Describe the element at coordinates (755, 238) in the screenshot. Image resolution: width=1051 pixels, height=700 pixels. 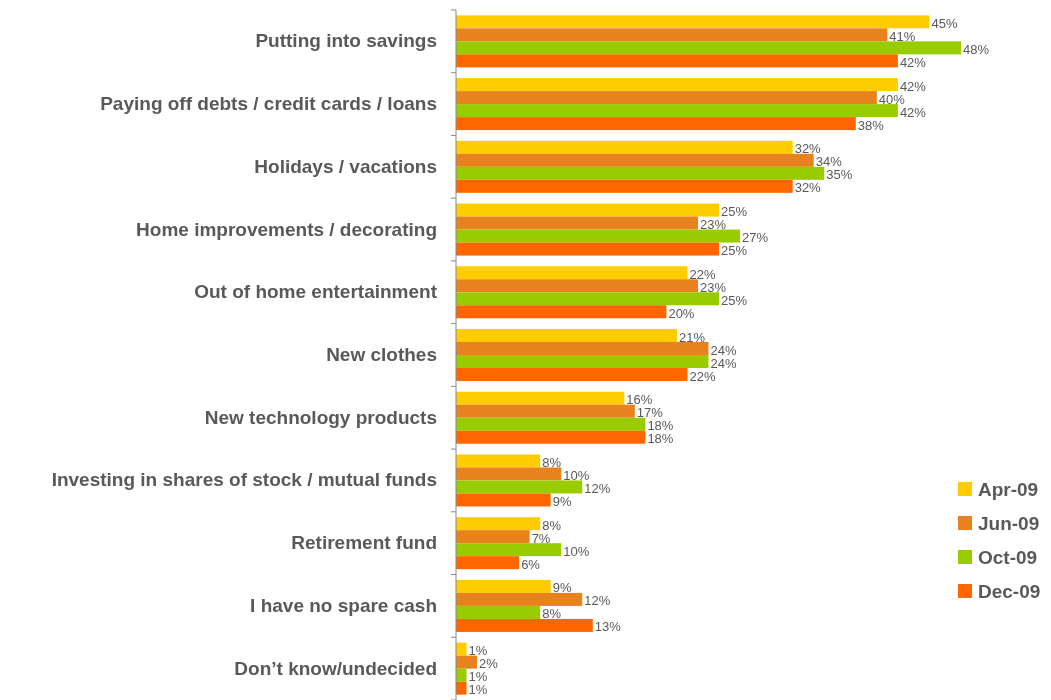
I see `data-label: 27%` at that location.